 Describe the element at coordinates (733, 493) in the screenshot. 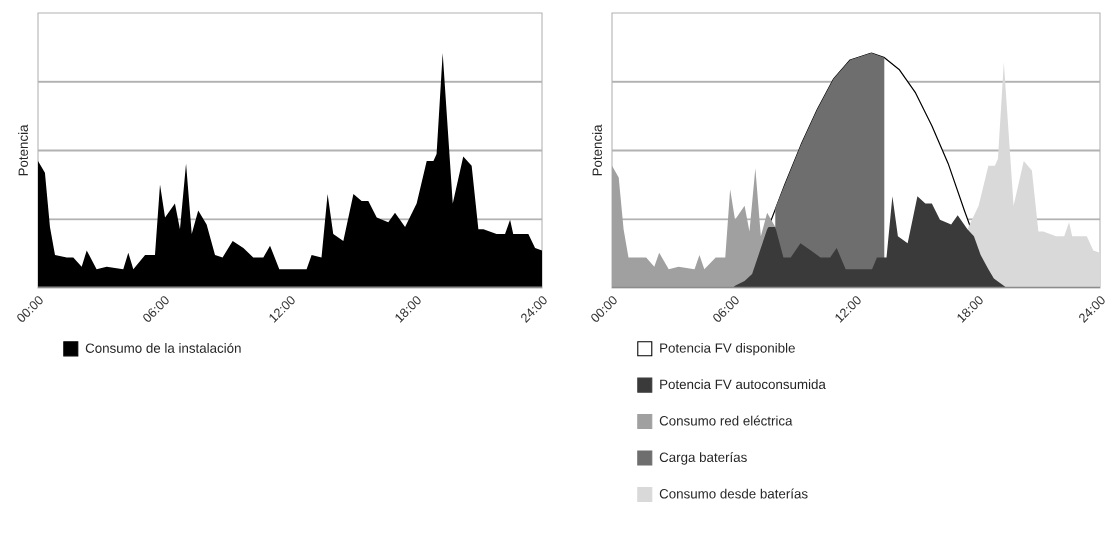

I see `legend-label: Consumo desde baterías` at that location.